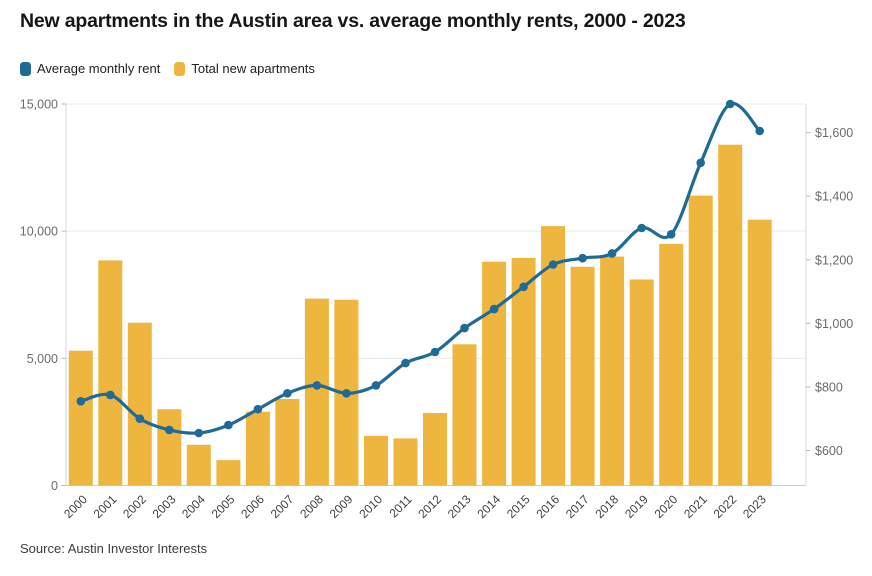 The width and height of the screenshot is (872, 576). What do you see at coordinates (317, 385) in the screenshot?
I see `point-2008` at bounding box center [317, 385].